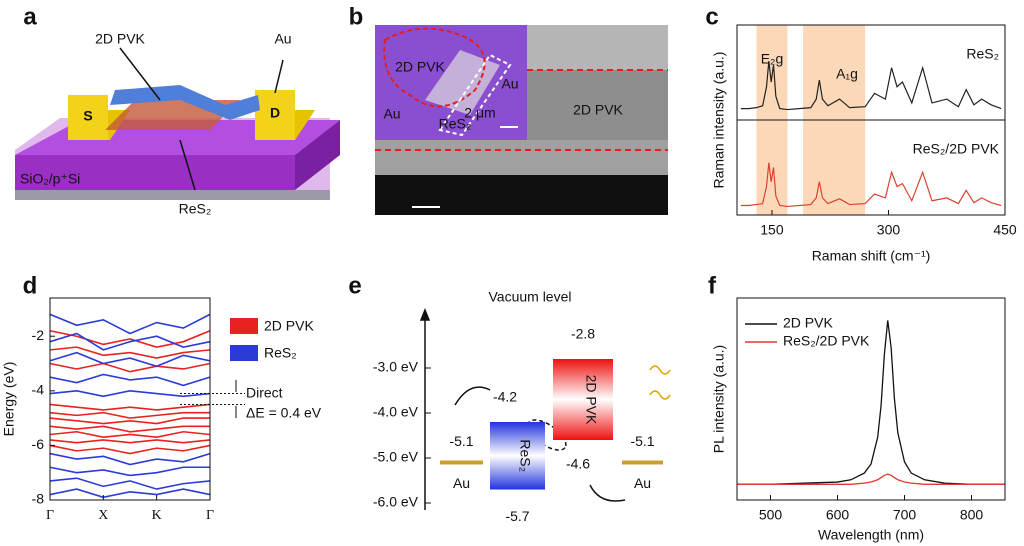 The width and height of the screenshot is (1024, 546). What do you see at coordinates (847, 74) in the screenshot?
I see `peak-label: A₁g` at bounding box center [847, 74].